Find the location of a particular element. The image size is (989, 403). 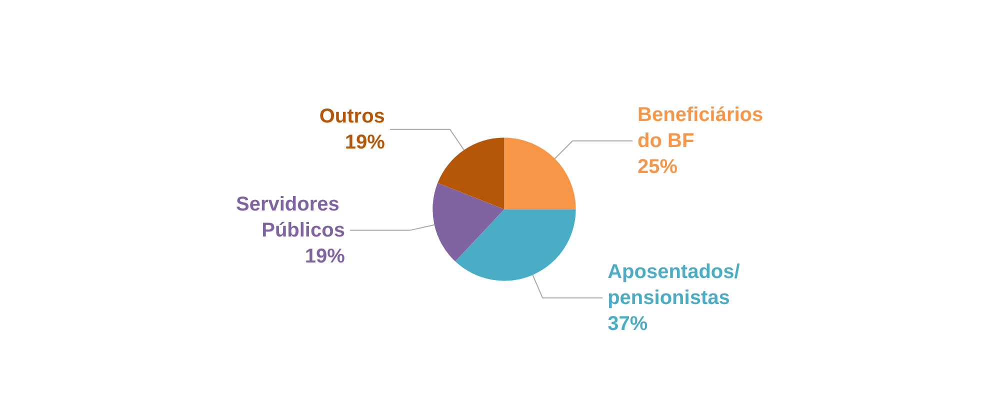

slice-label: Aposentados/pensionistas is located at coordinates (674, 284).